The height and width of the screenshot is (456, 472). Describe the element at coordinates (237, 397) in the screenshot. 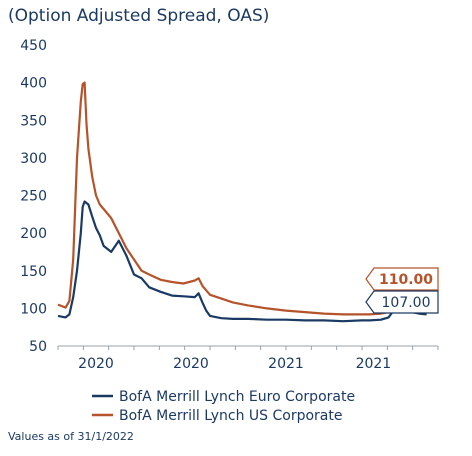

I see `legend-label: BofA Merrill Lynch Euro Corporate` at that location.